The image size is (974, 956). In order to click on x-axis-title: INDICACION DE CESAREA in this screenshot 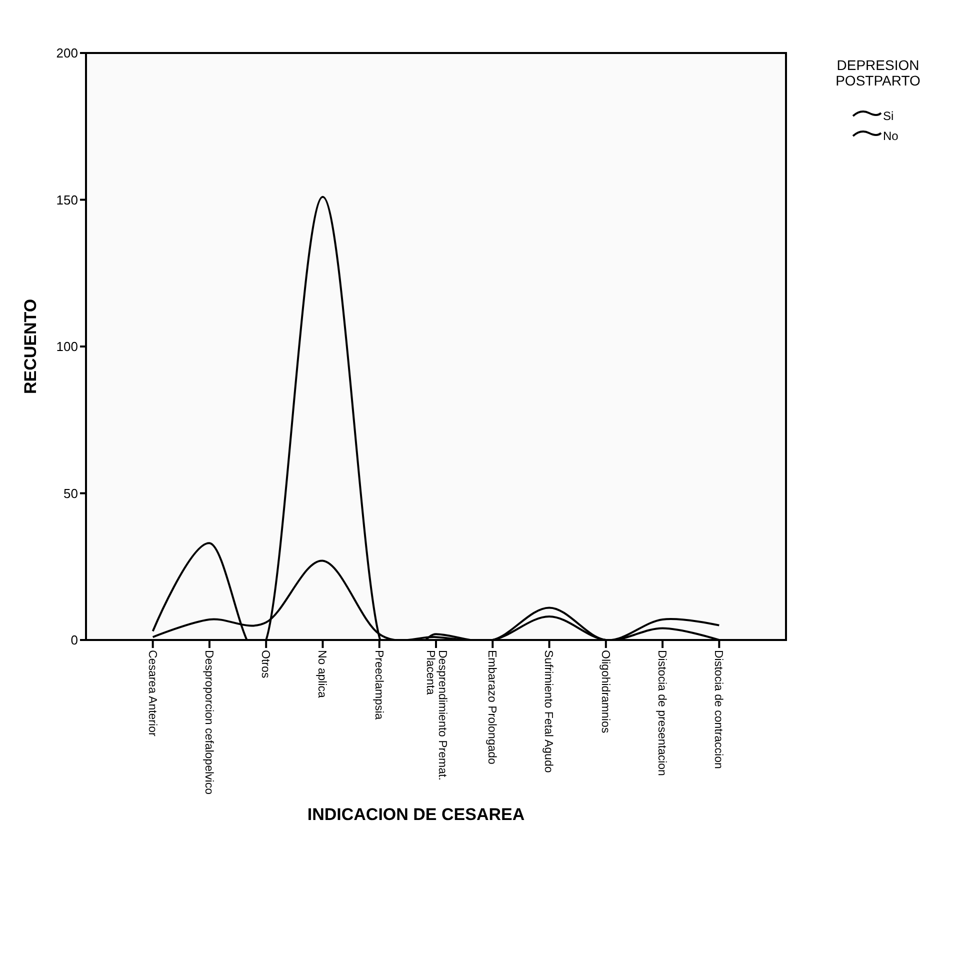, I will do `click(416, 814)`.